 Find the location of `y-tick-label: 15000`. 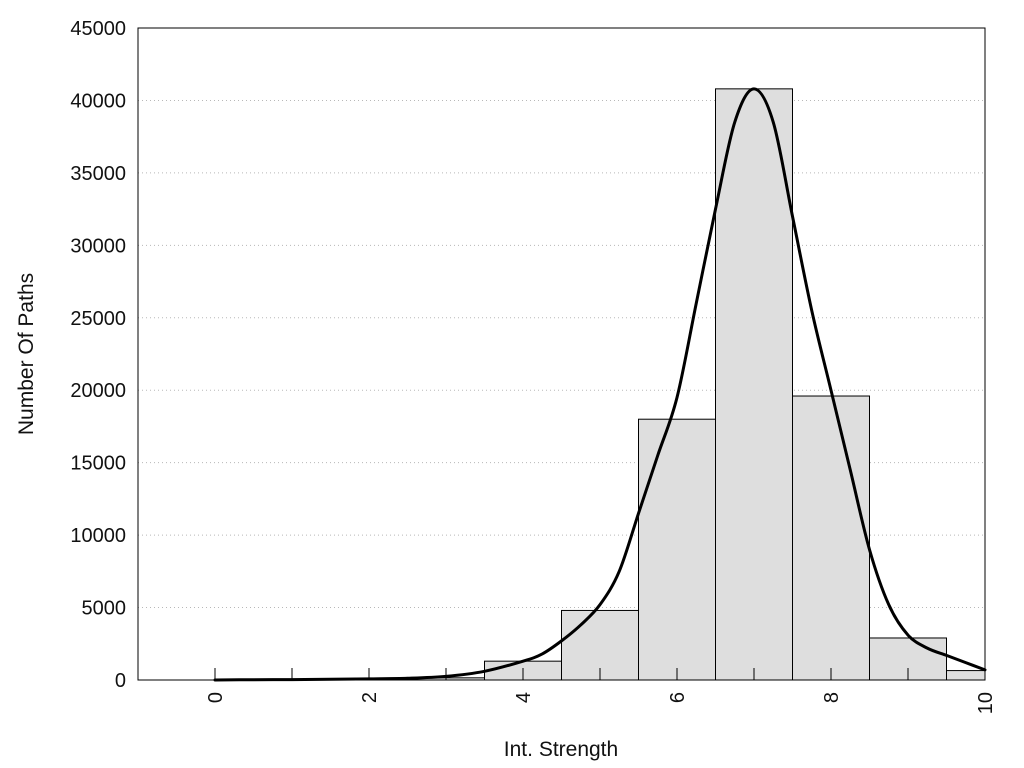

y-tick-label: 15000 is located at coordinates (98, 464).